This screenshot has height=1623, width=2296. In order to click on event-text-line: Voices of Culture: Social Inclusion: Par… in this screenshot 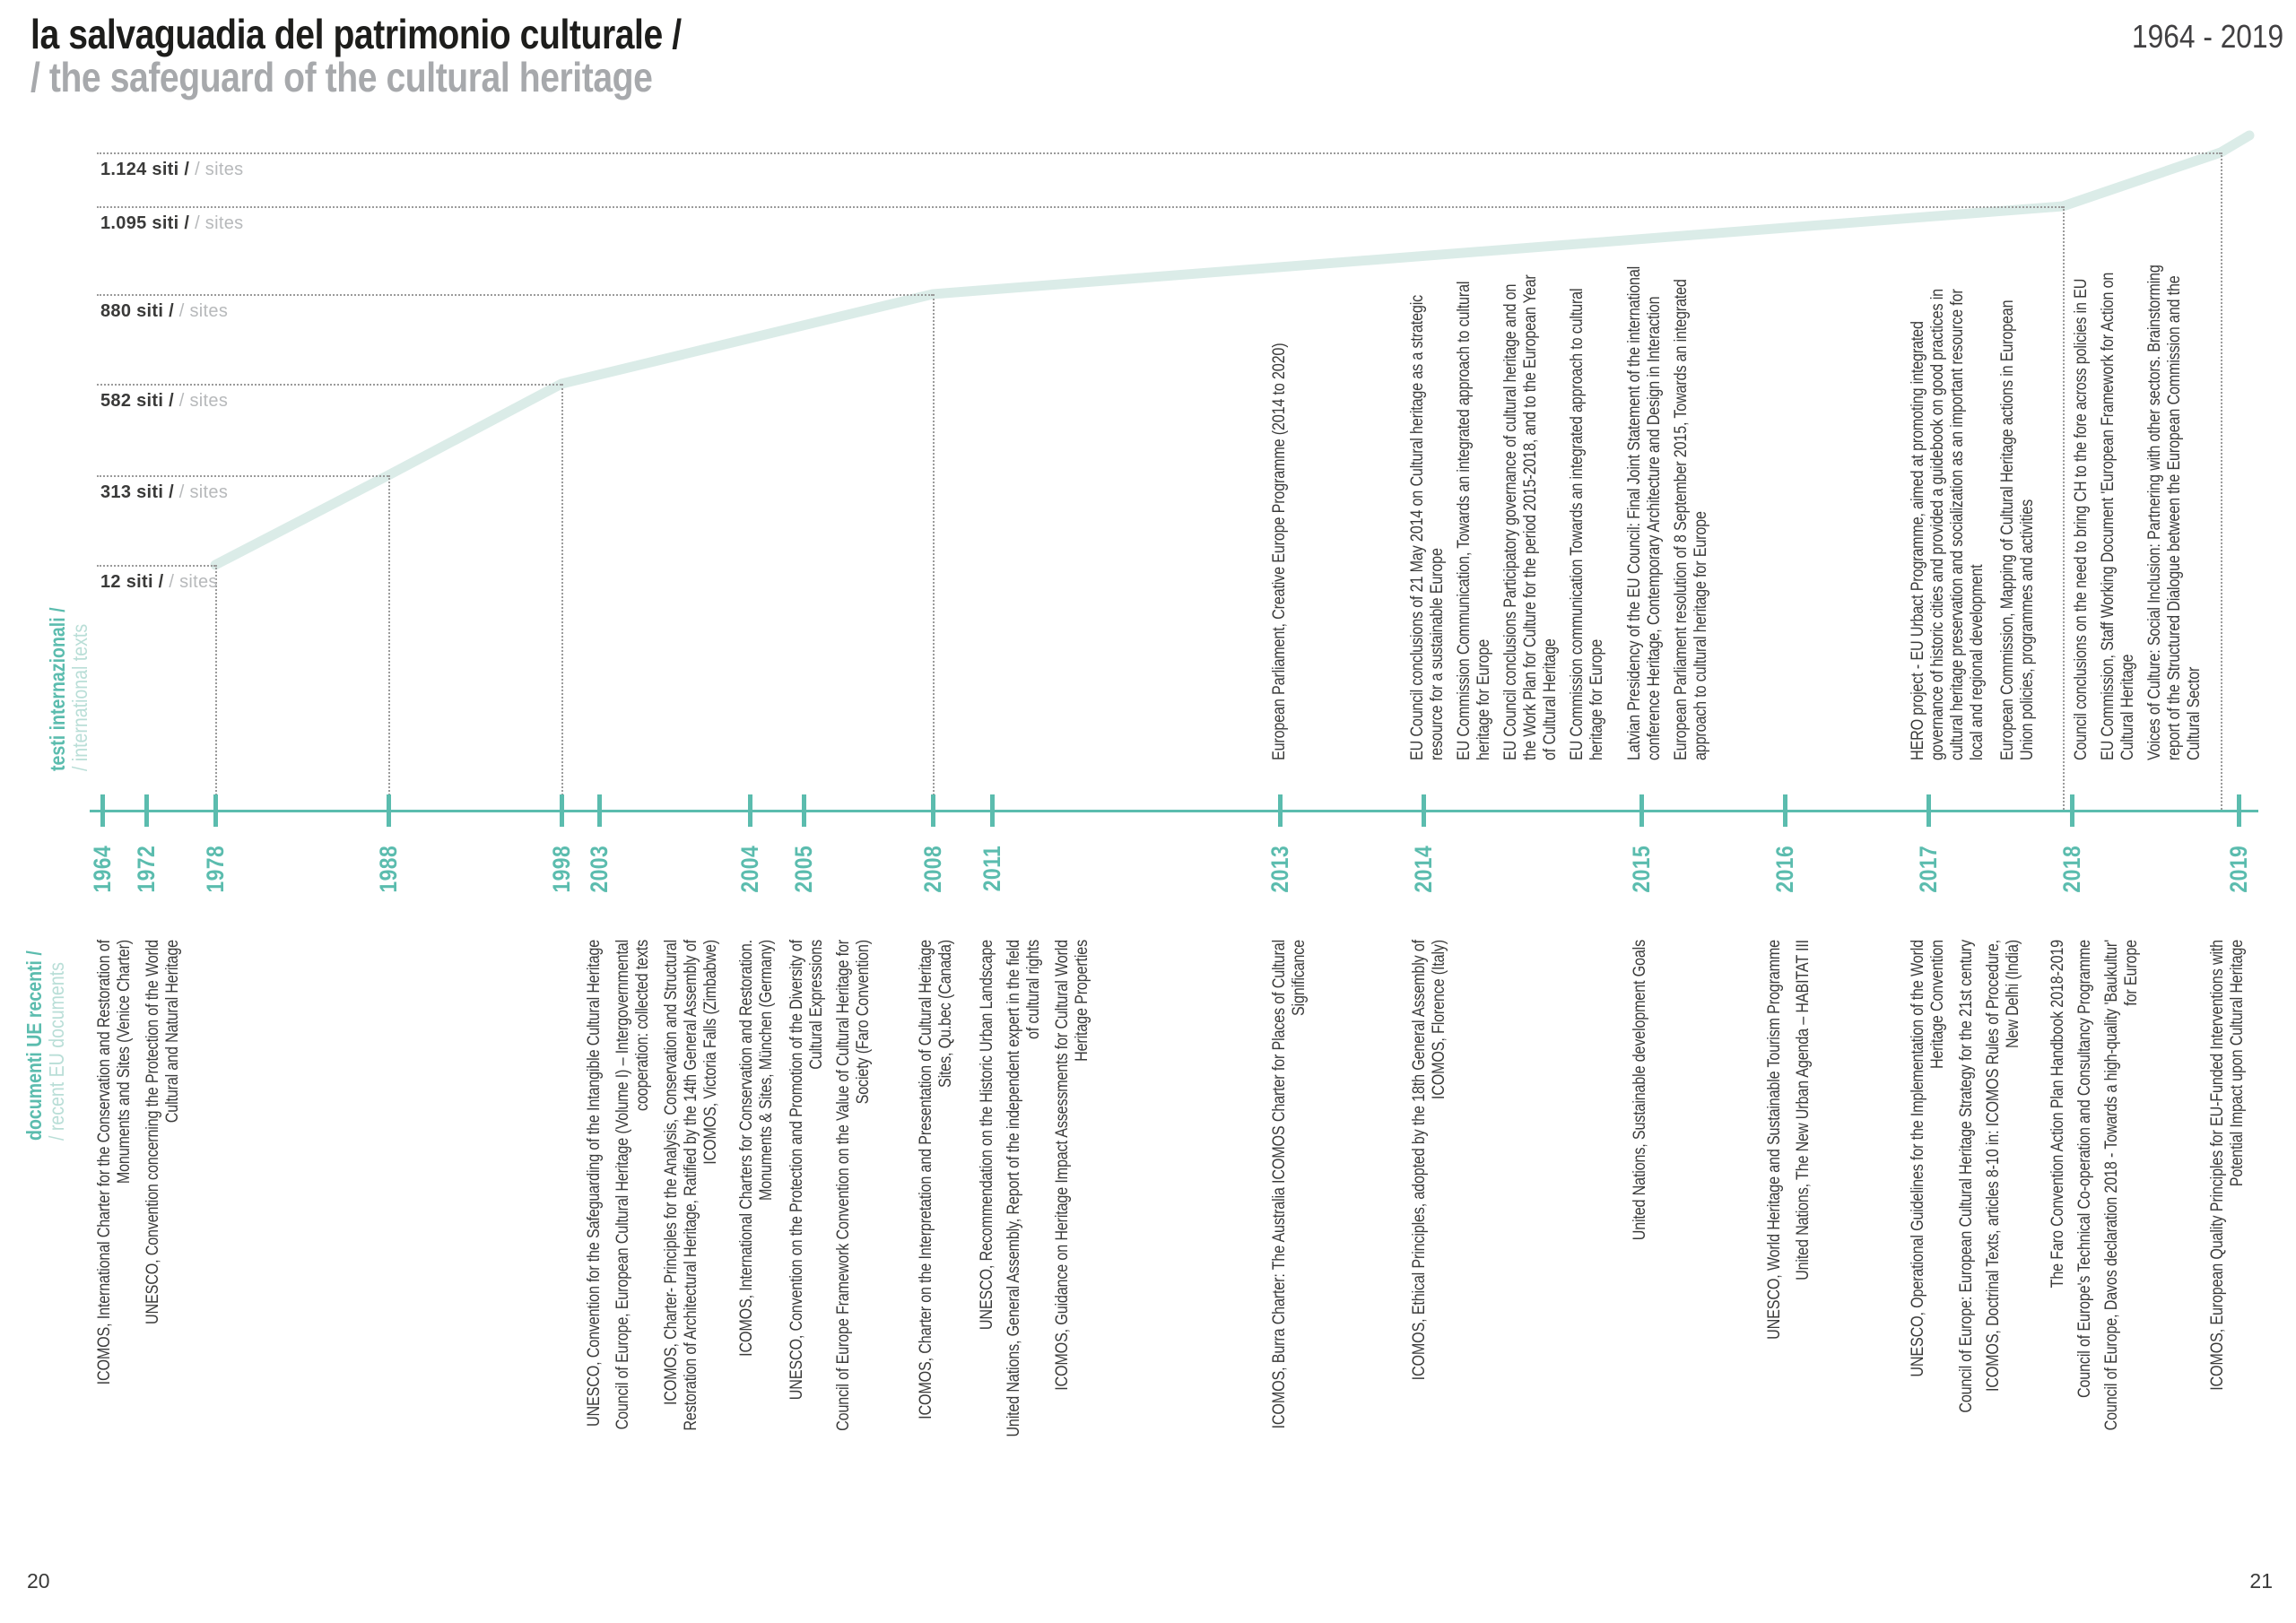, I will do `click(2154, 512)`.